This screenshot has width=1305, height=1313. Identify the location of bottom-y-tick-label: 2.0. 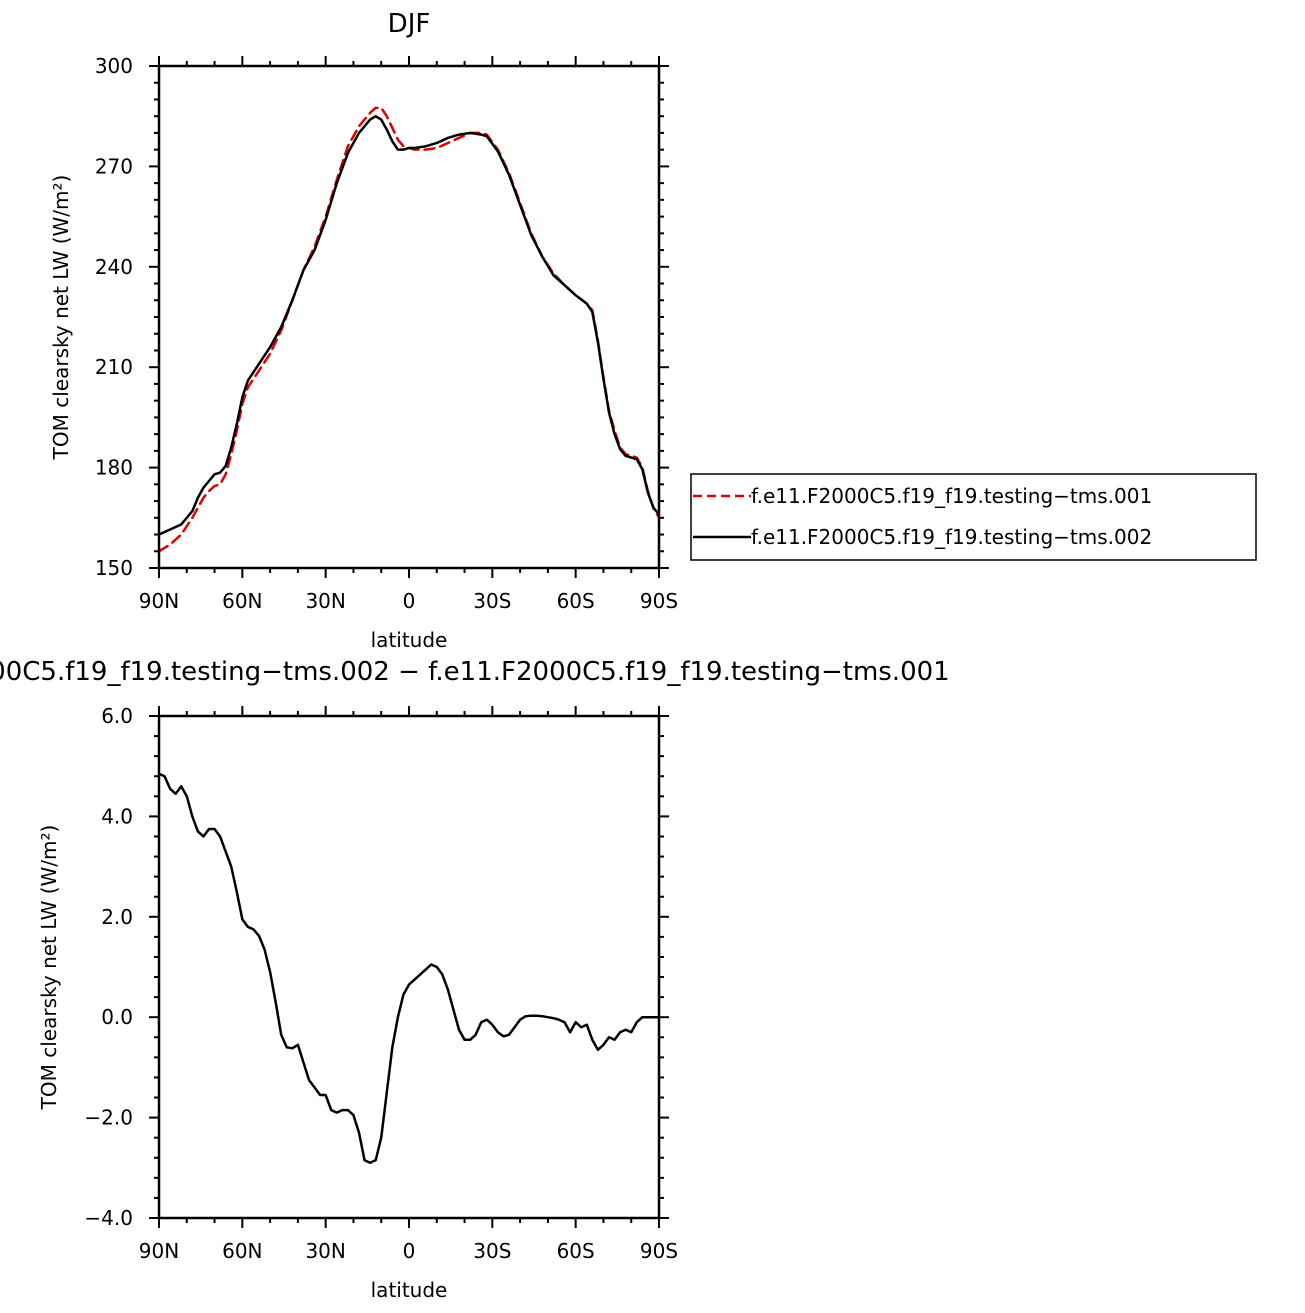
(117, 917).